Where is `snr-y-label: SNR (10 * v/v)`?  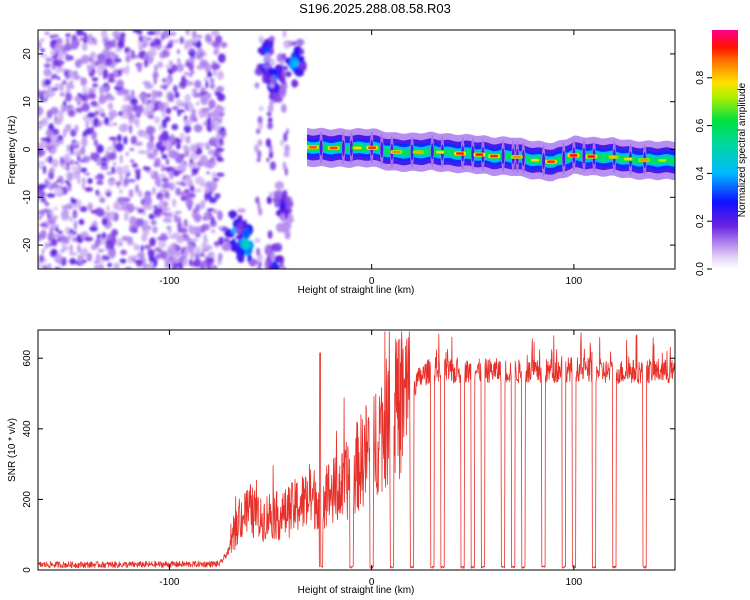 snr-y-label: SNR (10 * v/v) is located at coordinates (12, 450).